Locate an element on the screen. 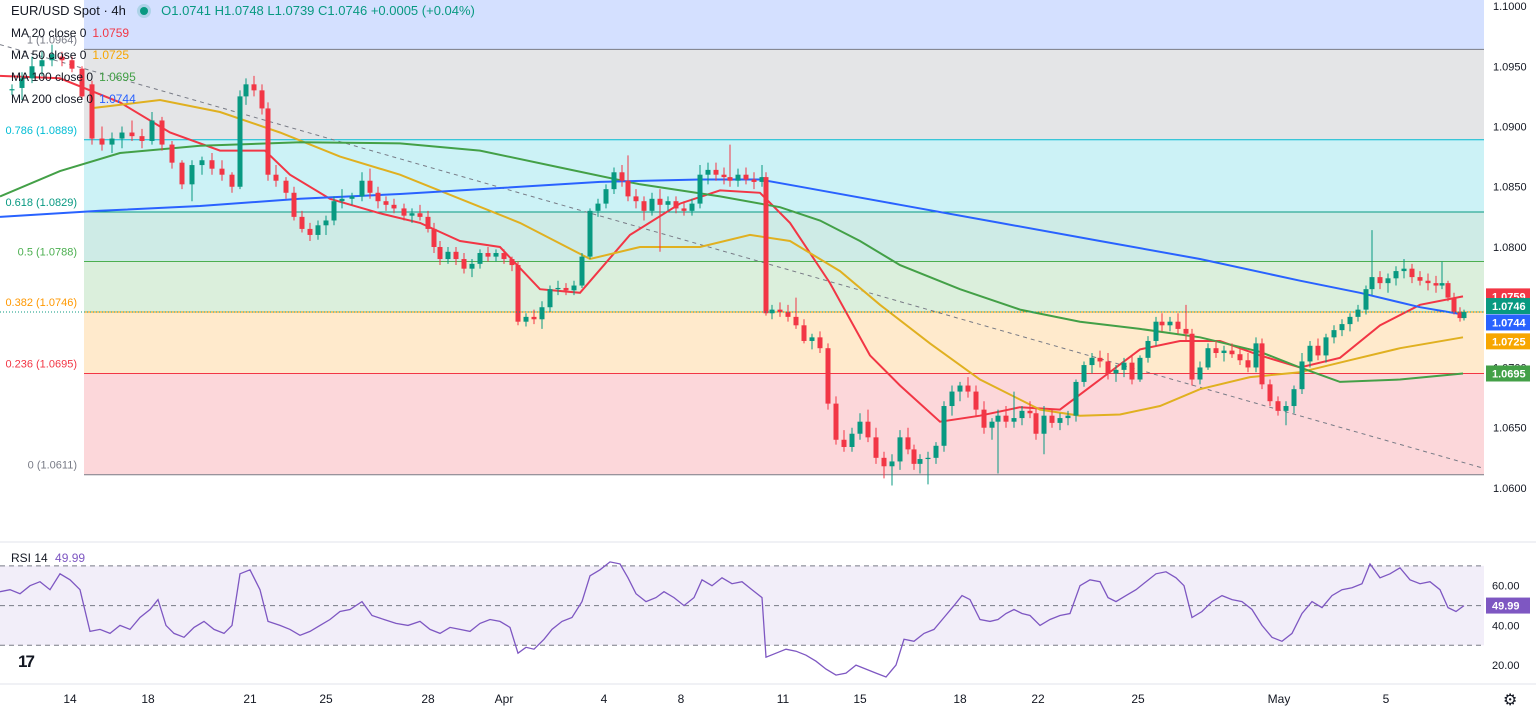 The height and width of the screenshot is (717, 1536). fib-label: 0.618 (1.0829) is located at coordinates (41, 203).